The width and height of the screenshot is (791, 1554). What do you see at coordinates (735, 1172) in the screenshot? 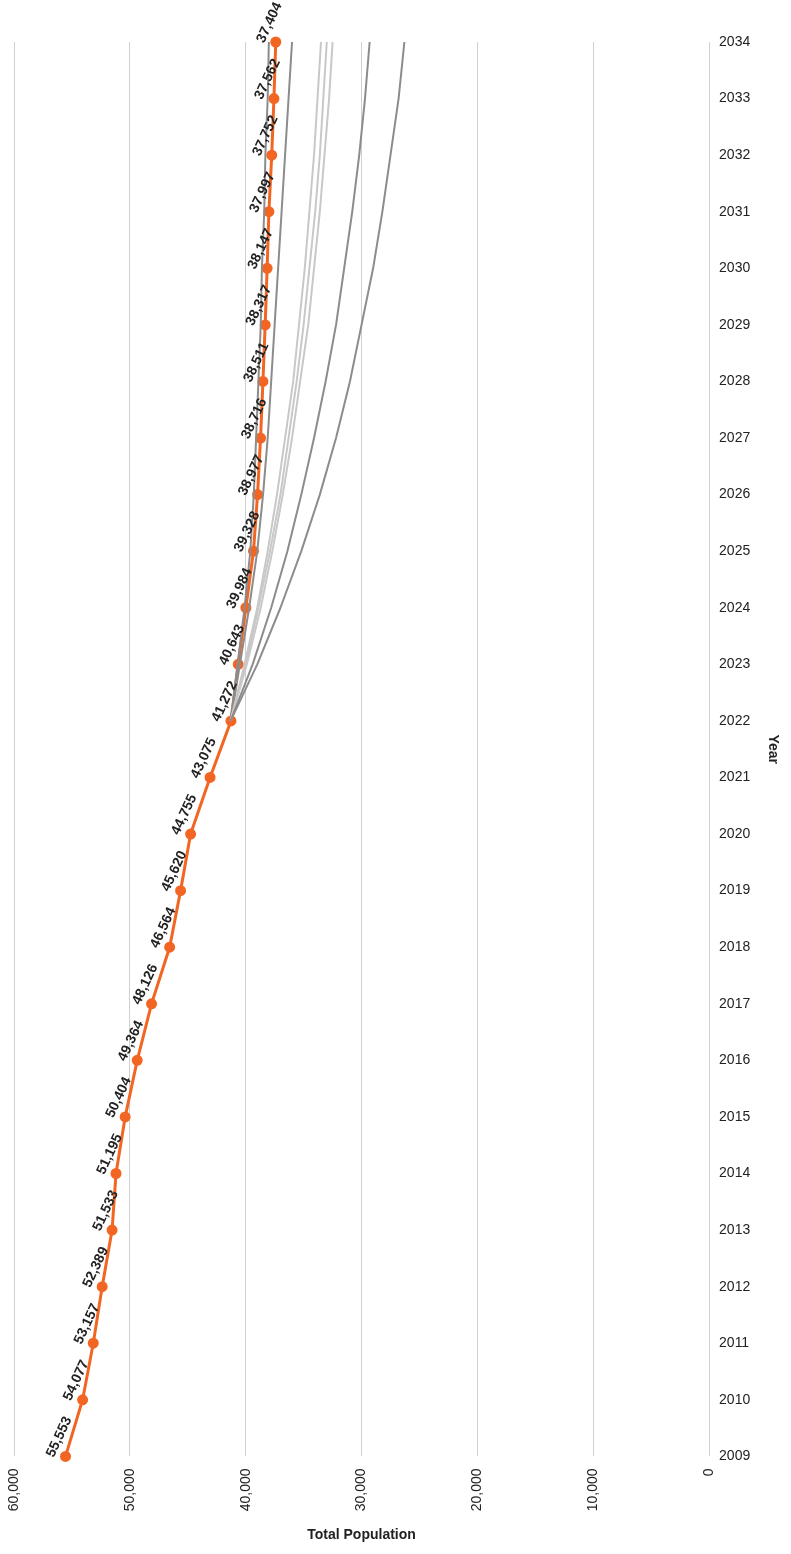
I see `y-tick-label: 2014` at bounding box center [735, 1172].